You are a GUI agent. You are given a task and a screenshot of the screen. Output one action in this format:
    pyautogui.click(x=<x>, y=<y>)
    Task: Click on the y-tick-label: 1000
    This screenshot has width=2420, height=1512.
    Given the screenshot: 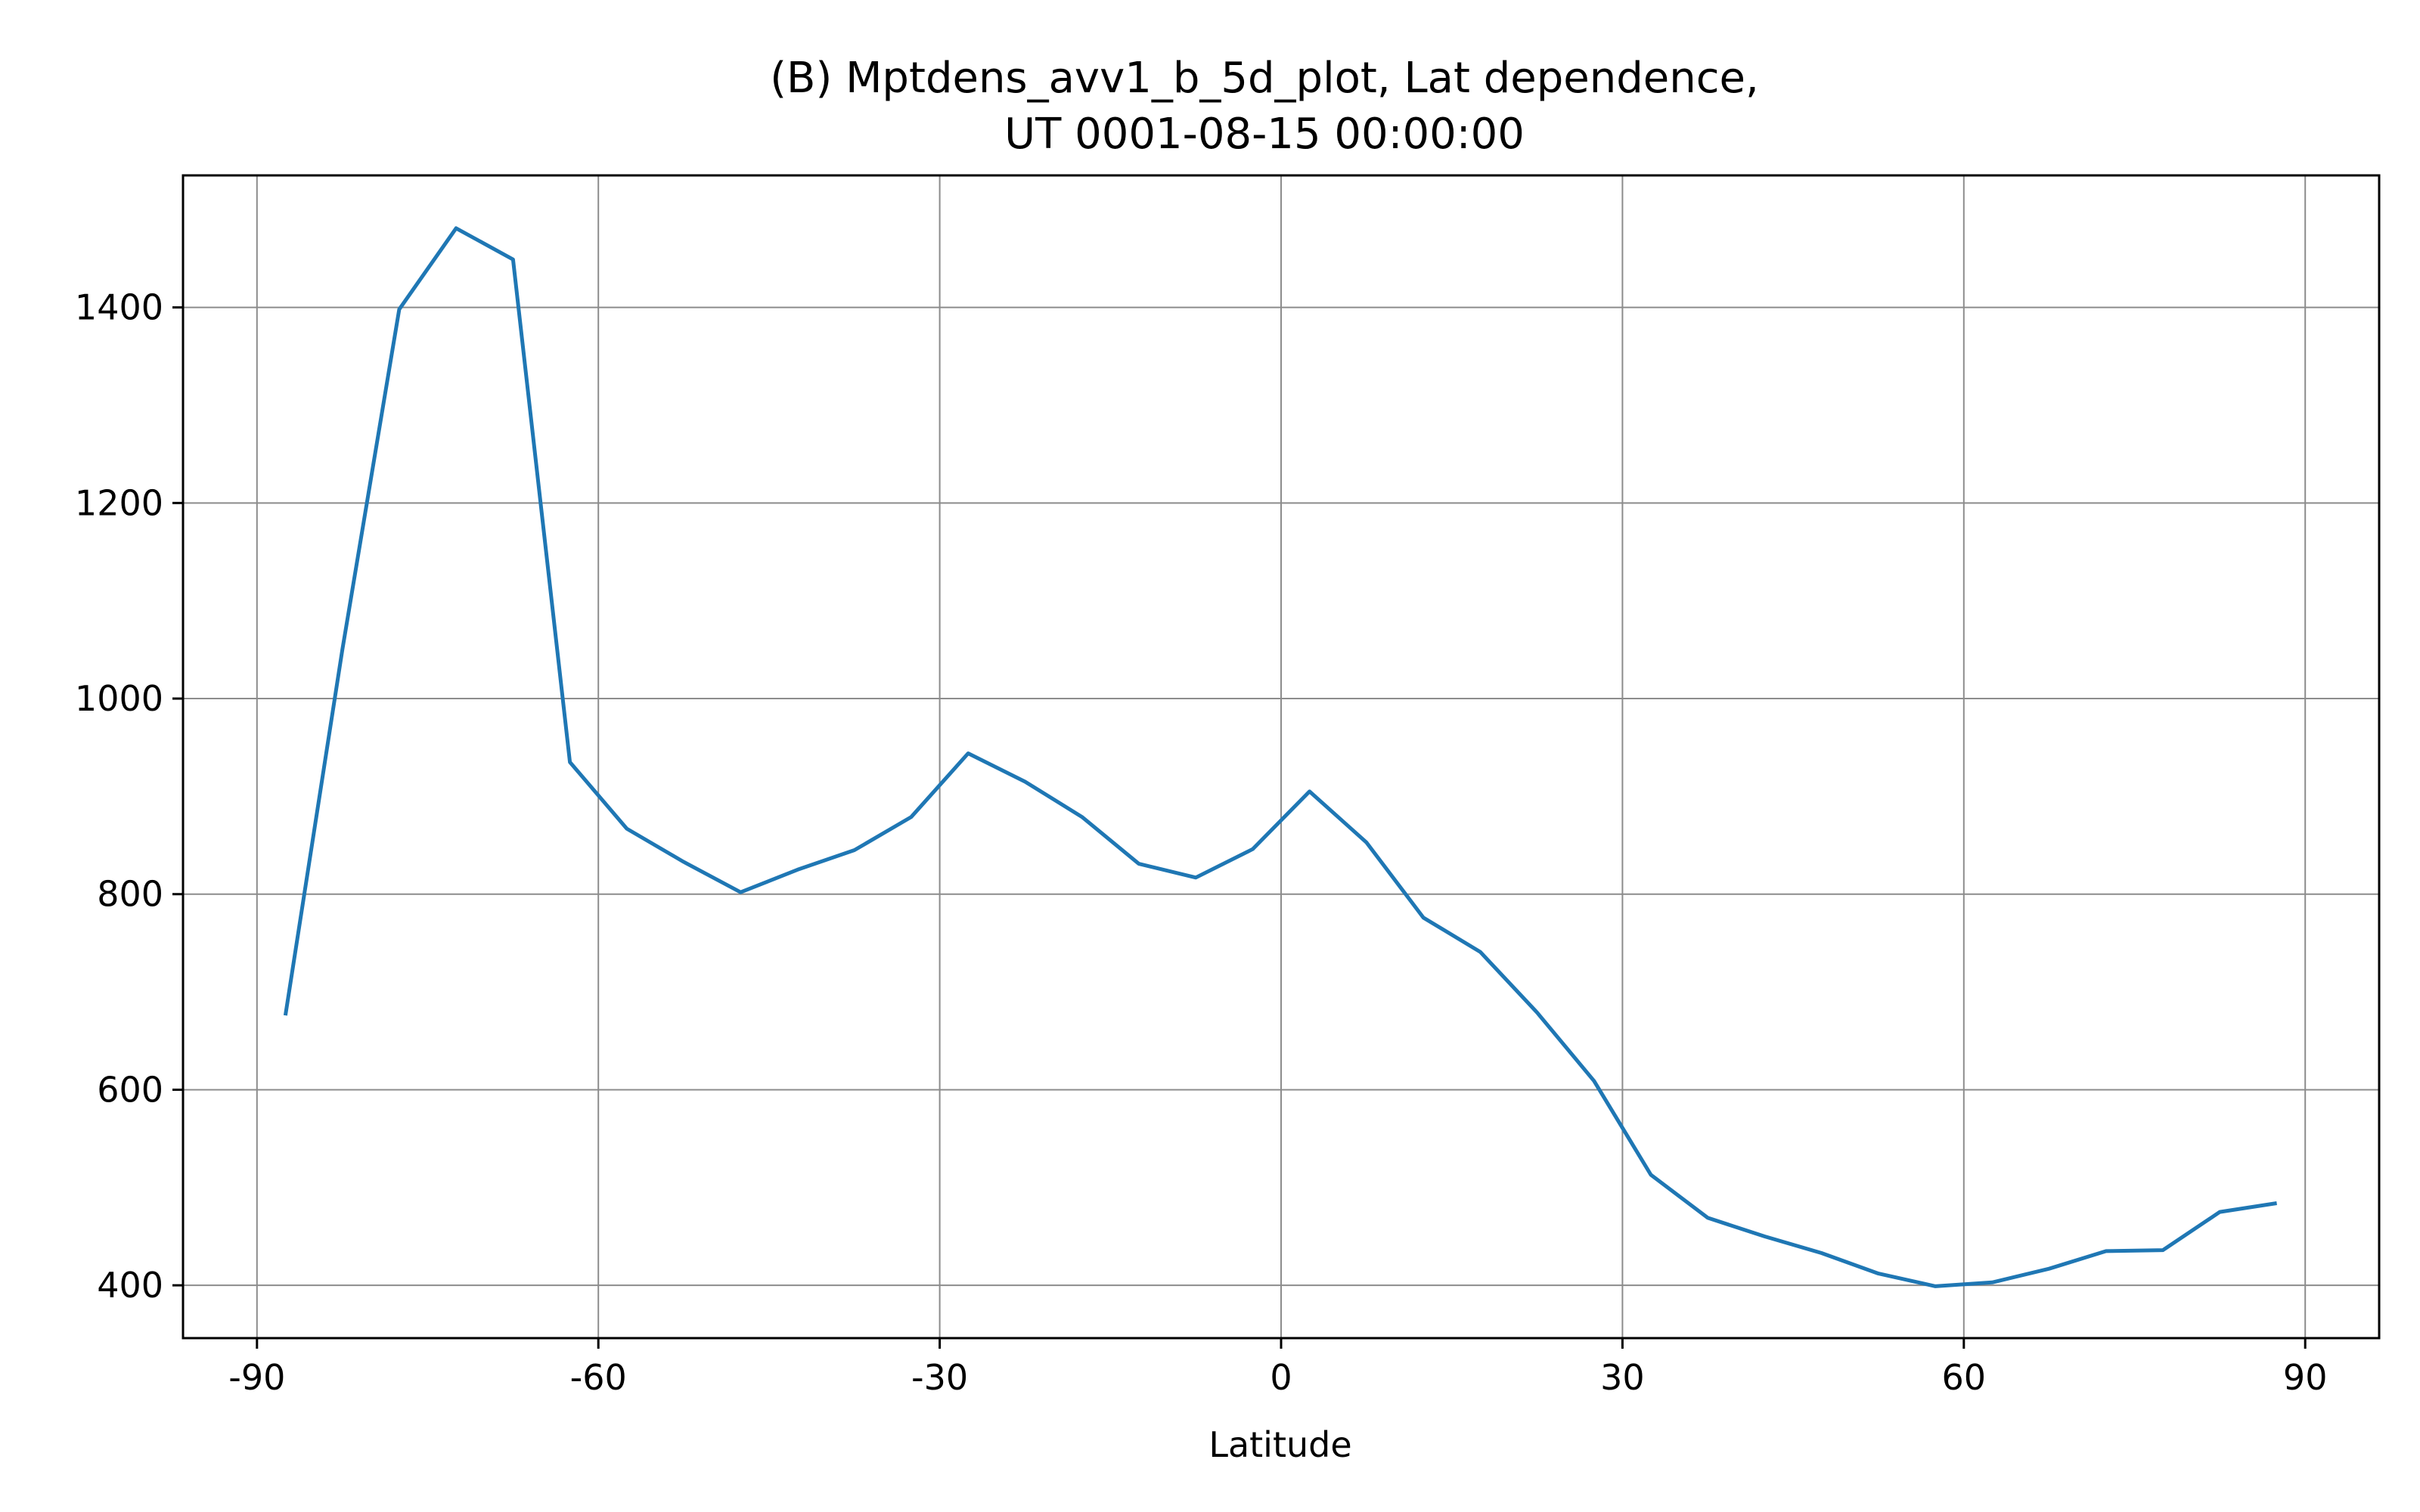 What is the action you would take?
    pyautogui.click(x=119, y=698)
    